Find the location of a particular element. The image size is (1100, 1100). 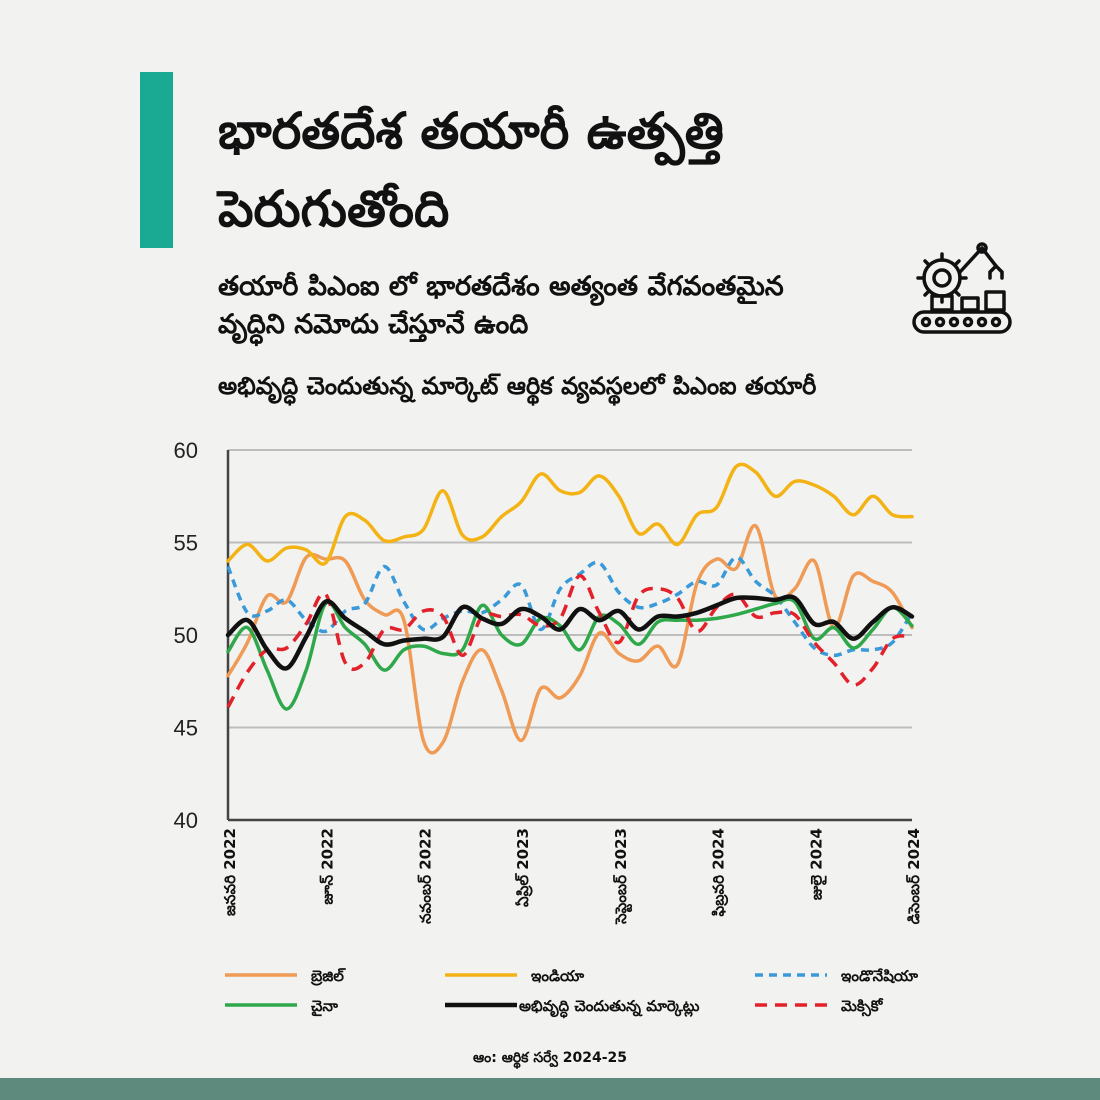

x-tick-label: జనవరి 2022 is located at coordinates (230, 872).